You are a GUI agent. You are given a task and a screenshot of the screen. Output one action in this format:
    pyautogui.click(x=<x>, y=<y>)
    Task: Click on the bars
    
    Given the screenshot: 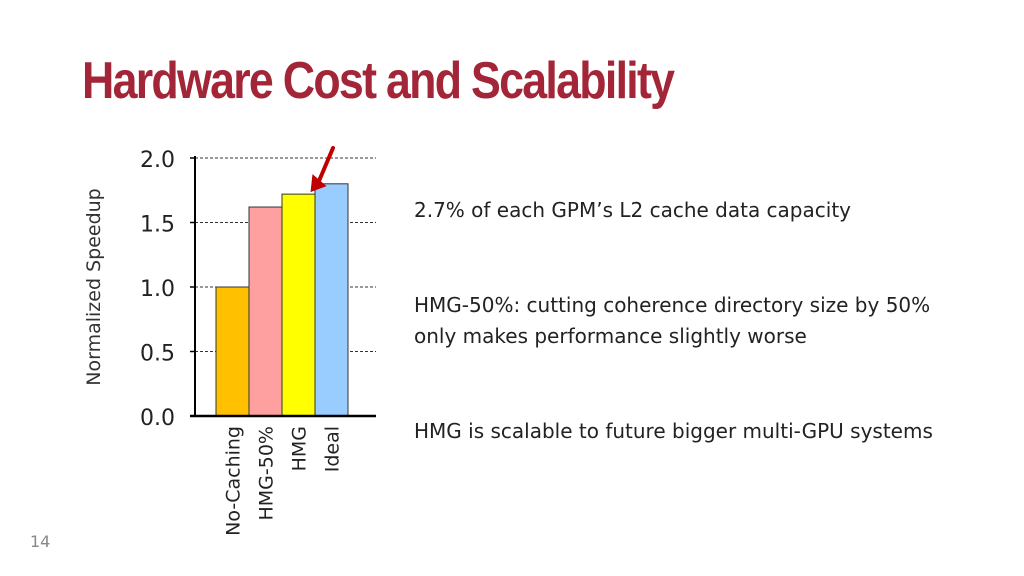 What is the action you would take?
    pyautogui.click(x=282, y=300)
    